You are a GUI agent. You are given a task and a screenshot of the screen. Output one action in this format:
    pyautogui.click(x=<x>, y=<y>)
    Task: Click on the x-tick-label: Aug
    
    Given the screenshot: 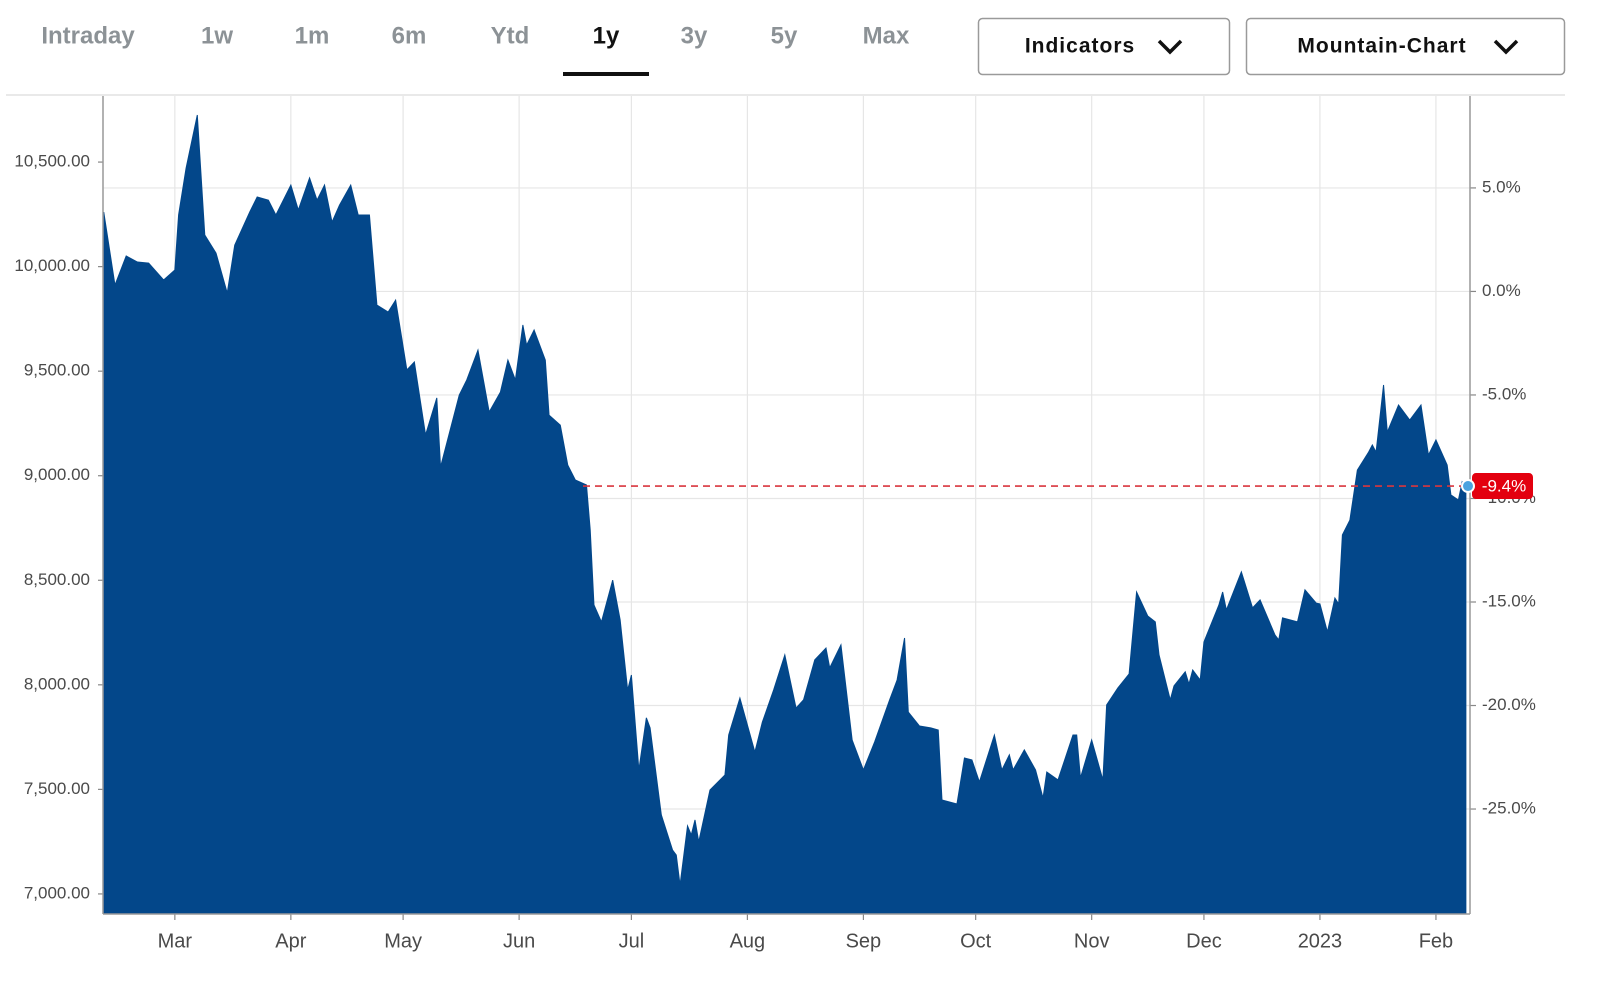 What is the action you would take?
    pyautogui.click(x=748, y=941)
    